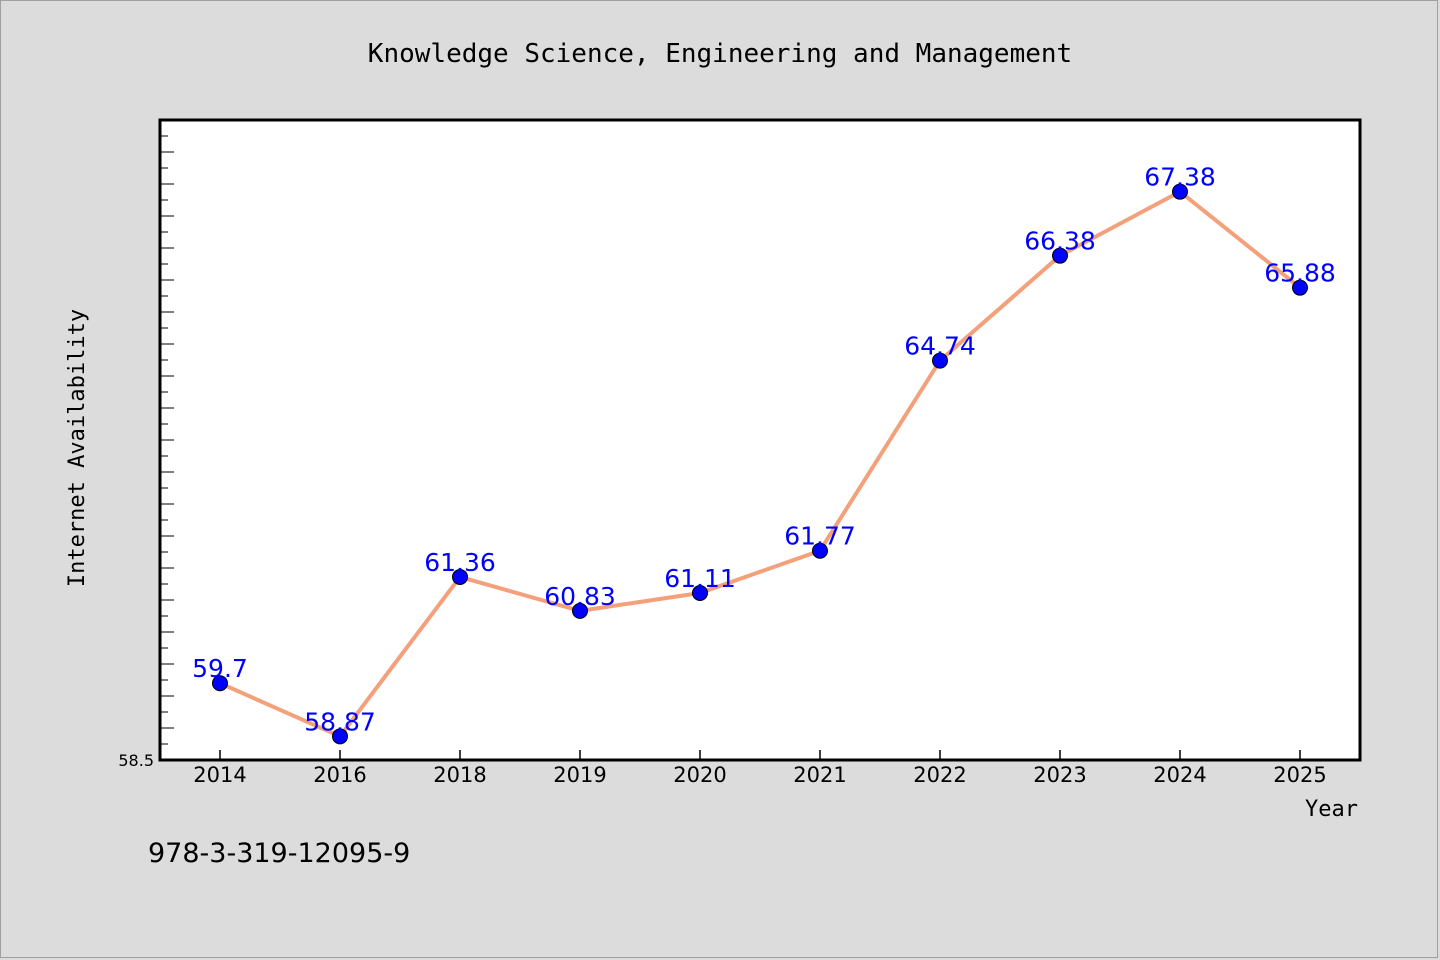 The width and height of the screenshot is (1440, 960). What do you see at coordinates (820, 536) in the screenshot?
I see `data-label: 61.77` at bounding box center [820, 536].